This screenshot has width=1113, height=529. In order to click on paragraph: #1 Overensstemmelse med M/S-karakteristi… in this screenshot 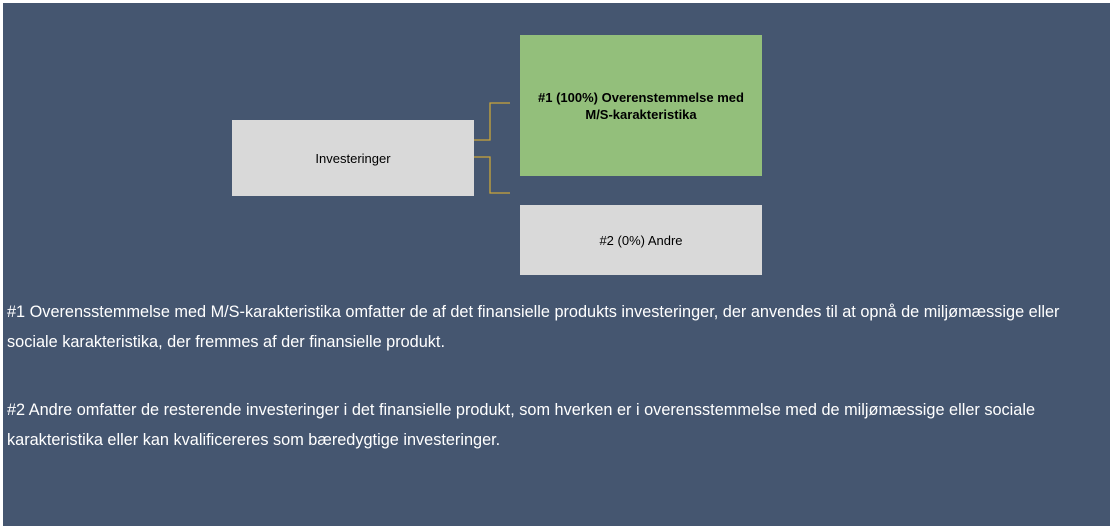, I will do `click(533, 327)`.